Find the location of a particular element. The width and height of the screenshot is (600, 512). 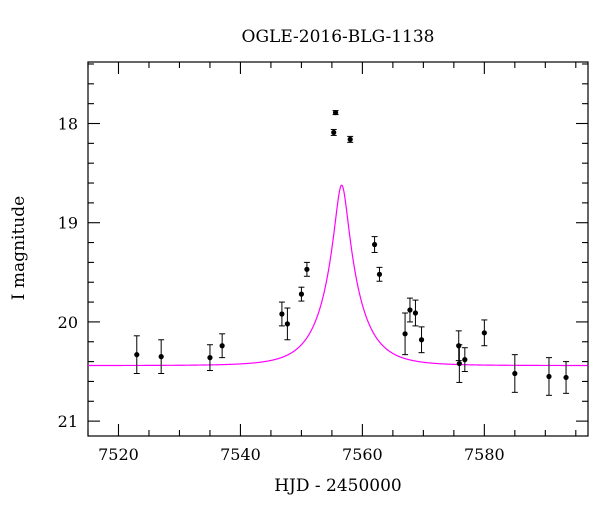

x-tick-label: 7520 is located at coordinates (118, 454).